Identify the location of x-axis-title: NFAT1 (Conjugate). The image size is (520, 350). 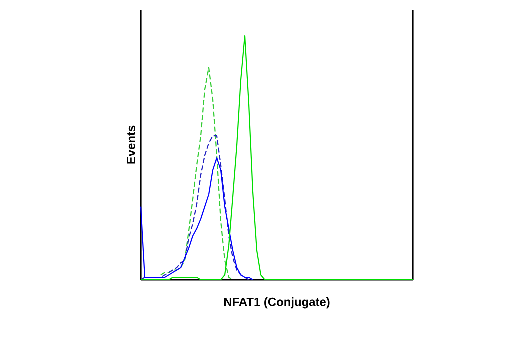
(277, 303).